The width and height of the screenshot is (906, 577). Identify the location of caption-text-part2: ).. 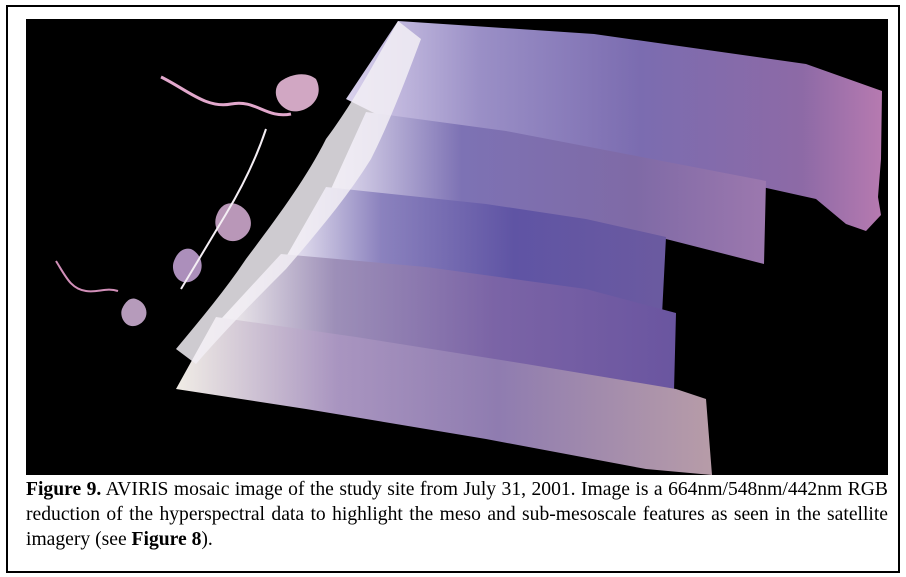
(207, 539).